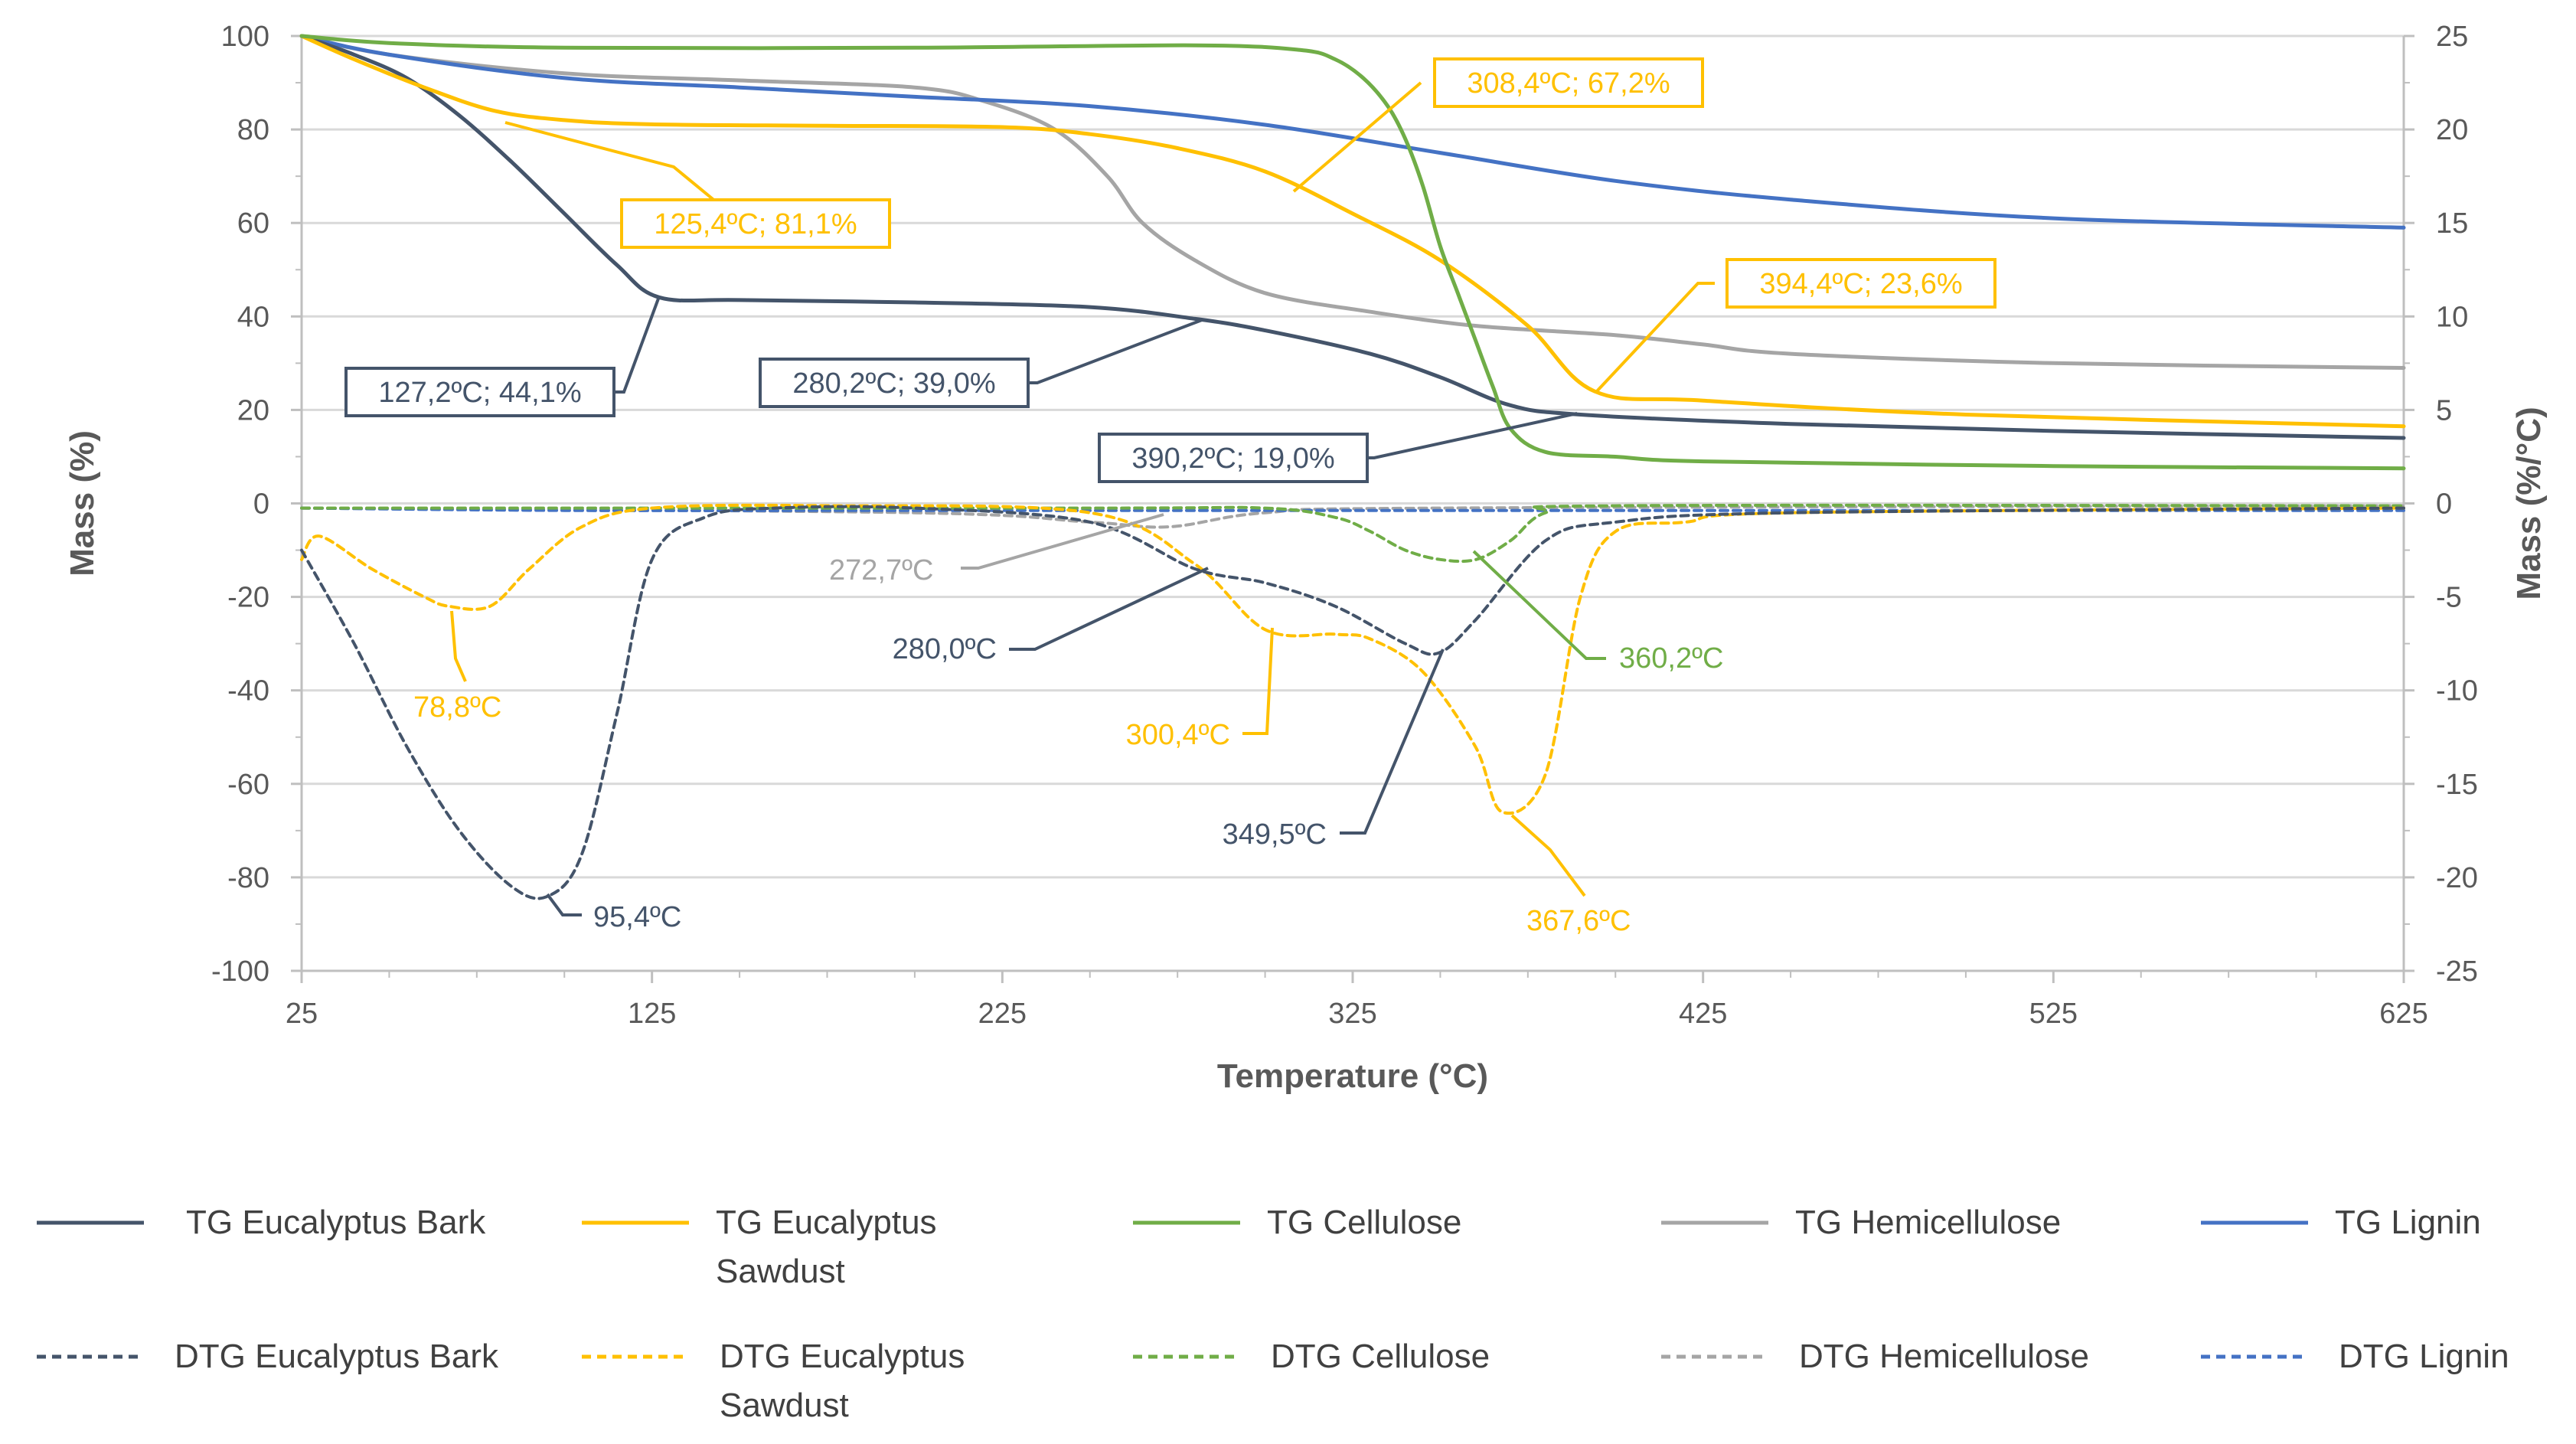 This screenshot has height=1444, width=2576. What do you see at coordinates (82, 503) in the screenshot?
I see `y-axis-left-title: Mass (%)` at bounding box center [82, 503].